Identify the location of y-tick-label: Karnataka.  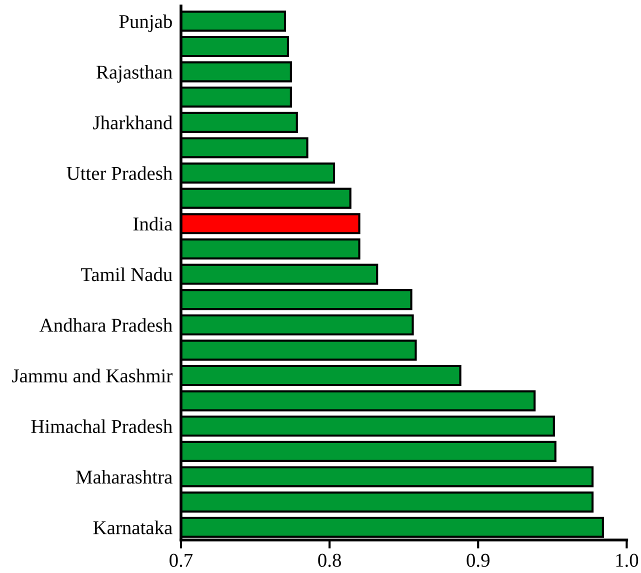
(132, 527).